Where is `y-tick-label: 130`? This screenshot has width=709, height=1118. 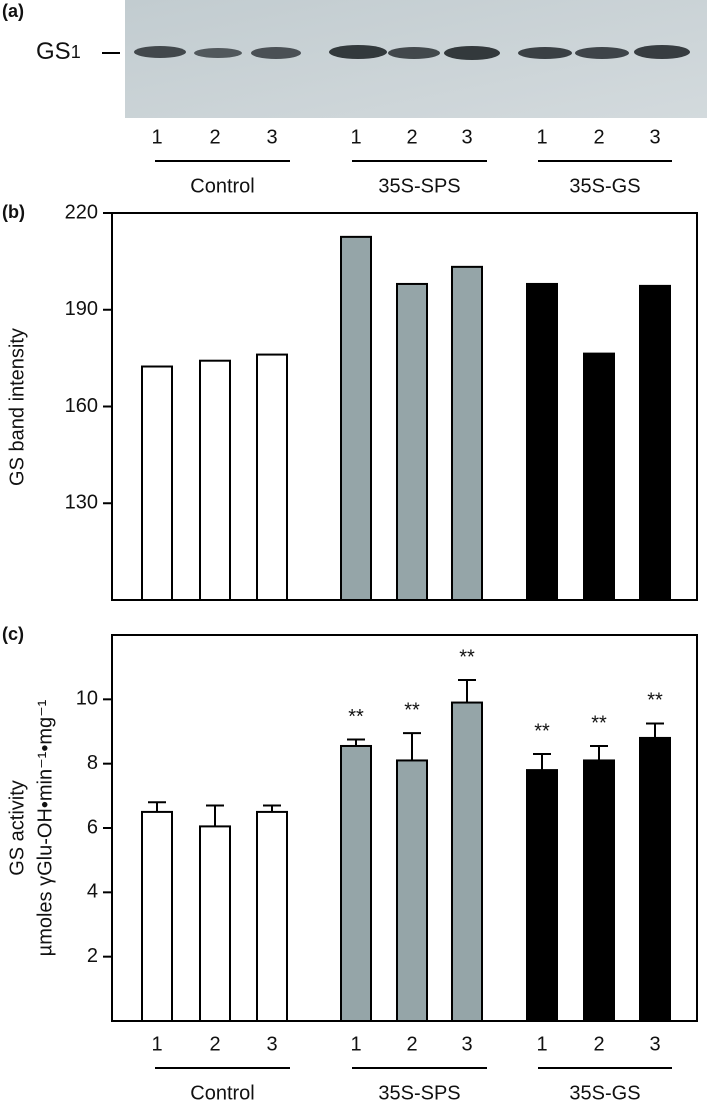
y-tick-label: 130 is located at coordinates (81, 503).